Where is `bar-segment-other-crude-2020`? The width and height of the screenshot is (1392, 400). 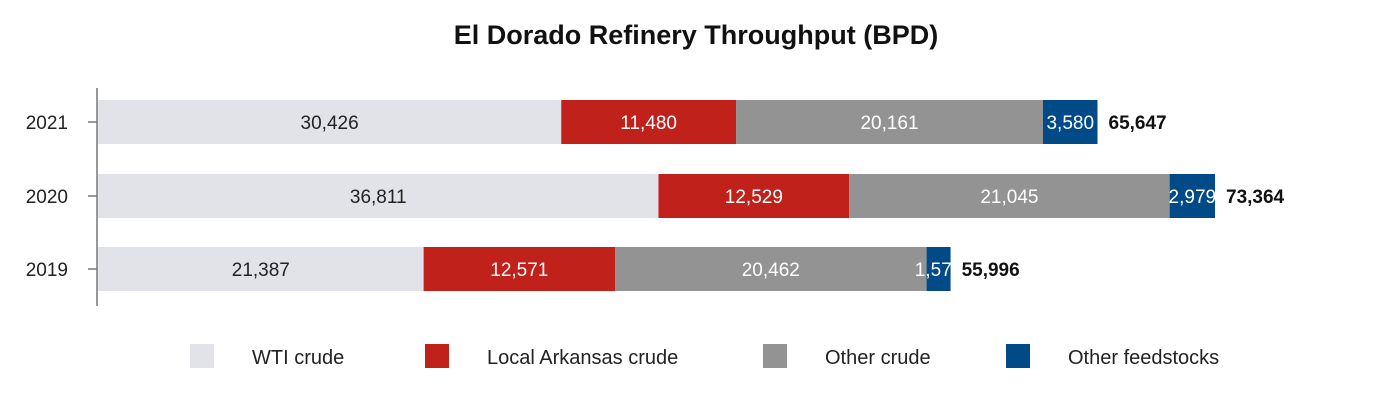 bar-segment-other-crude-2020 is located at coordinates (1009, 196).